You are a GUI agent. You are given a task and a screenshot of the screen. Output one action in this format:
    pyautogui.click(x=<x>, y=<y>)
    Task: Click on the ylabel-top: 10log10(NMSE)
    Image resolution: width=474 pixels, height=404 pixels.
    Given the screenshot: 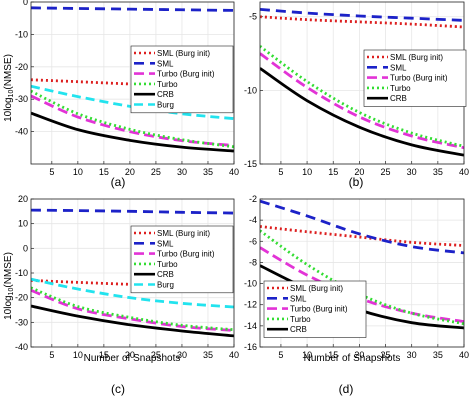 What is the action you would take?
    pyautogui.click(x=9, y=88)
    